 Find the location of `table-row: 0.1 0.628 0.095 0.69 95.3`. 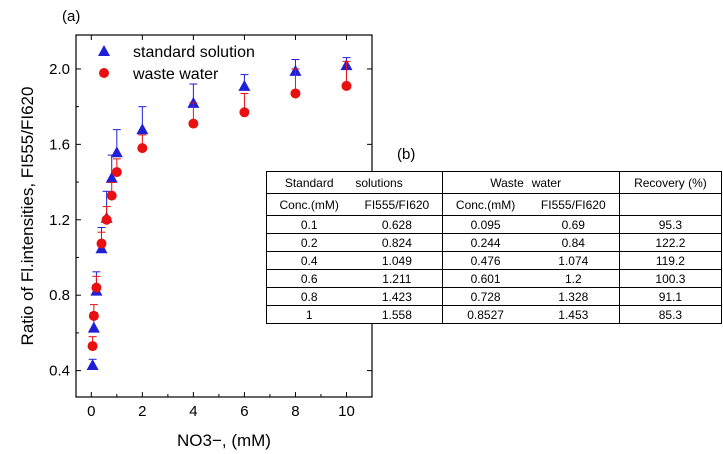

table-row: 0.1 0.628 0.095 0.69 95.3 is located at coordinates (494, 224).